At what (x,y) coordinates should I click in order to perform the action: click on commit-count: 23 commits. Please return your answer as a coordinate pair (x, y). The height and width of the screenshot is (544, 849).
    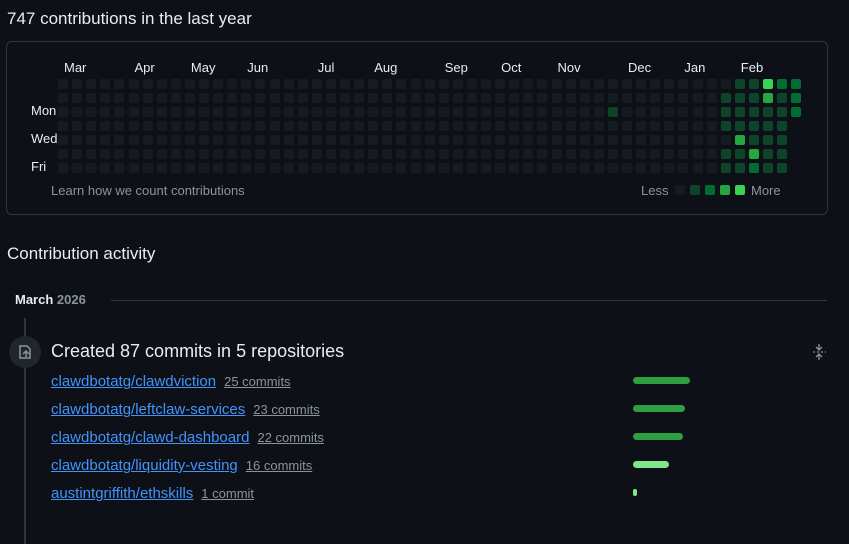
    Looking at the image, I should click on (286, 409).